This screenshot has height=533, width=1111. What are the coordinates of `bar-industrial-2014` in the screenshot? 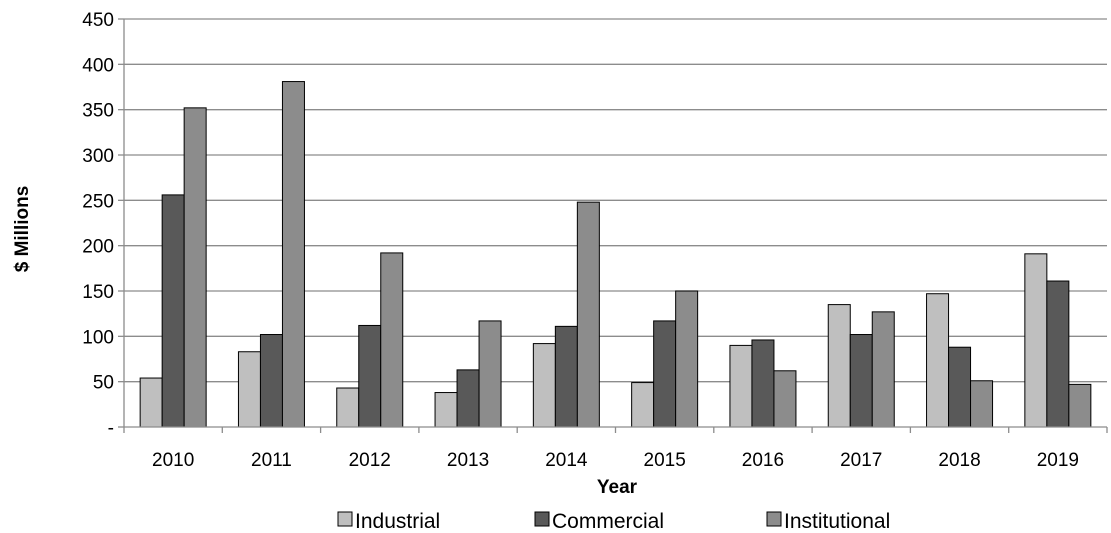 It's located at (544, 385).